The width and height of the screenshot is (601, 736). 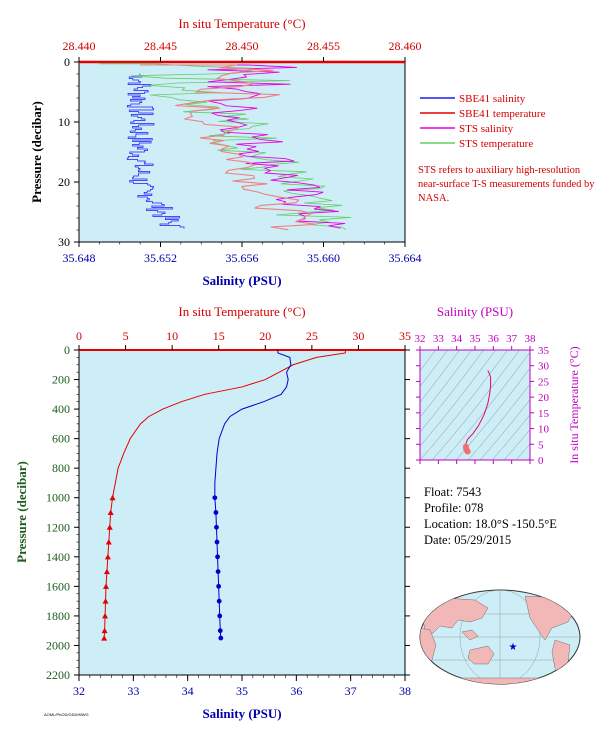 I want to click on legend-label-sbe41-temperature: SBE41 temperature, so click(x=502, y=114).